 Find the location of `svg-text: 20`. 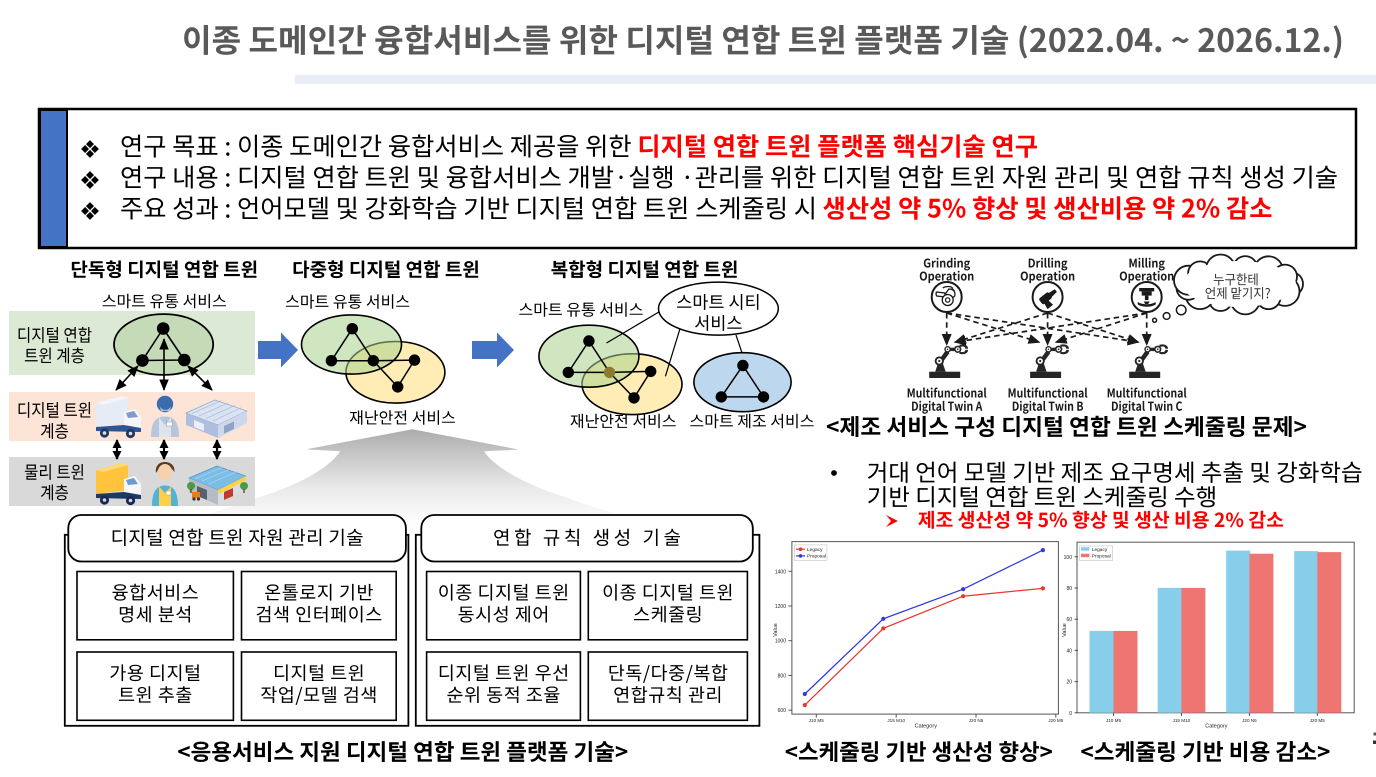

svg-text: 20 is located at coordinates (1069, 683).